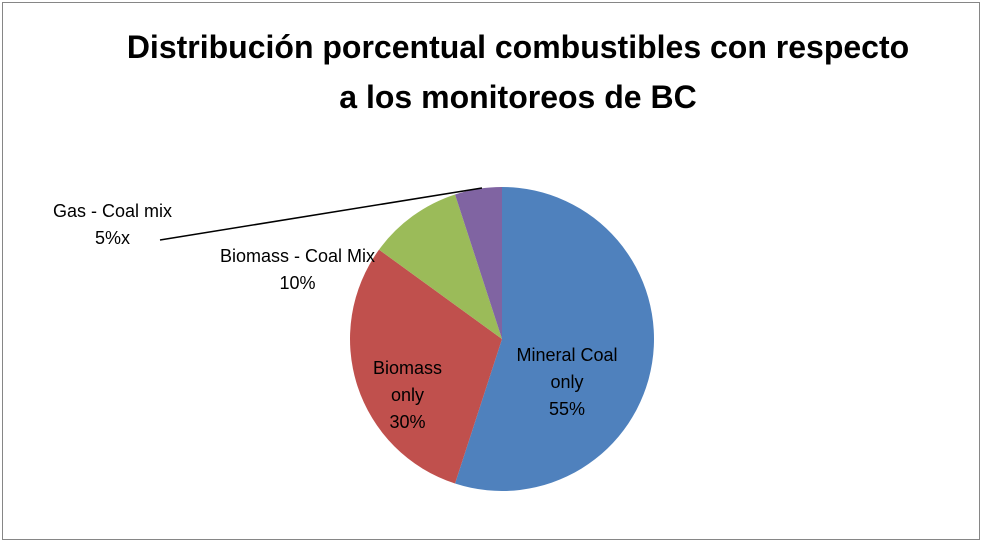  Describe the element at coordinates (321, 214) in the screenshot. I see `leader-line` at that location.